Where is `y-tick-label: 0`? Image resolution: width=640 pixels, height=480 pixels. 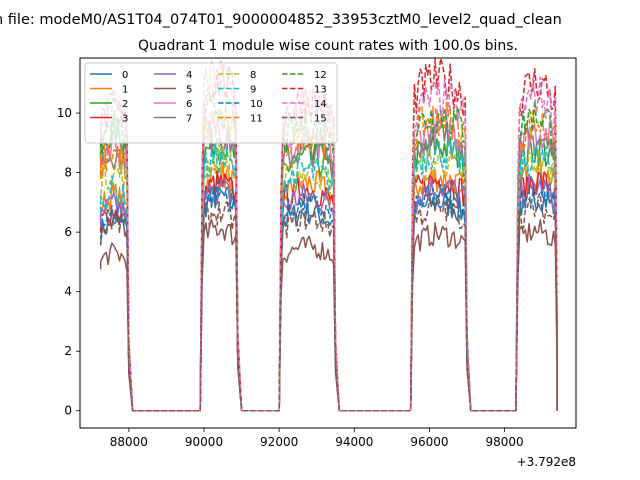
y-tick-label: 0 is located at coordinates (68, 411).